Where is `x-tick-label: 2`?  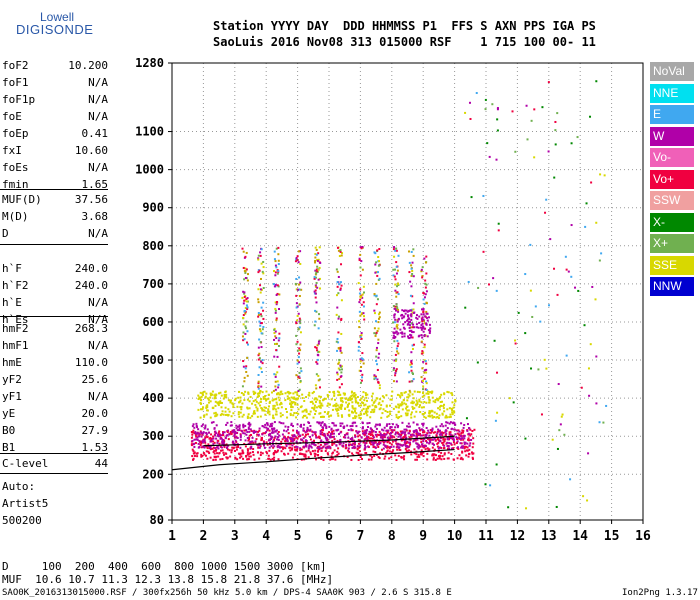 x-tick-label: 2 is located at coordinates (203, 536).